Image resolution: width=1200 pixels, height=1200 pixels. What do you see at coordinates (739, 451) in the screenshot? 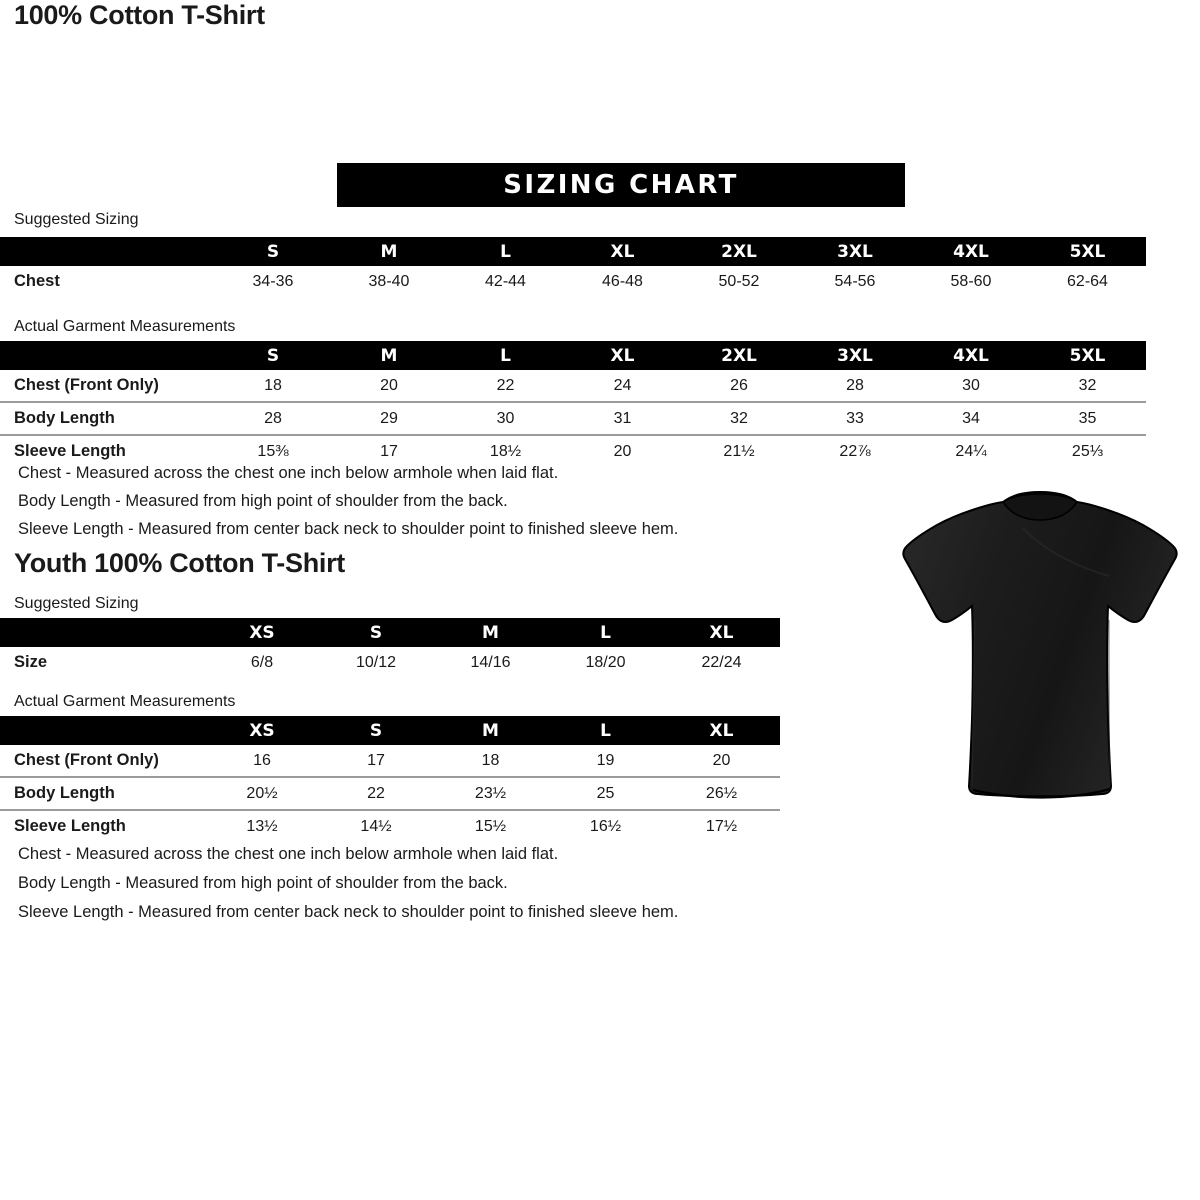
I see `cell-sleeve-2xl: 21½` at bounding box center [739, 451].